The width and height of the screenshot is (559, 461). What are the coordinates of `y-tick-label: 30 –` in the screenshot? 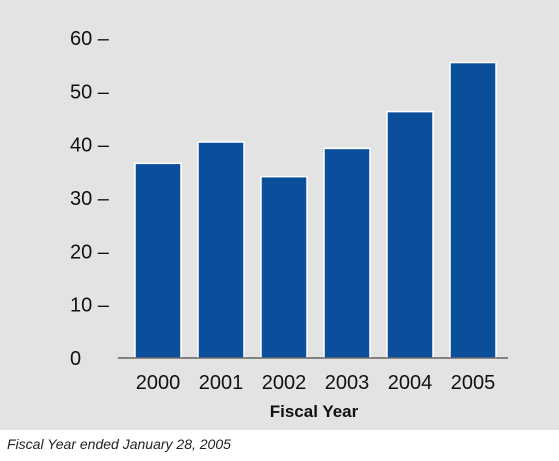 It's located at (90, 199).